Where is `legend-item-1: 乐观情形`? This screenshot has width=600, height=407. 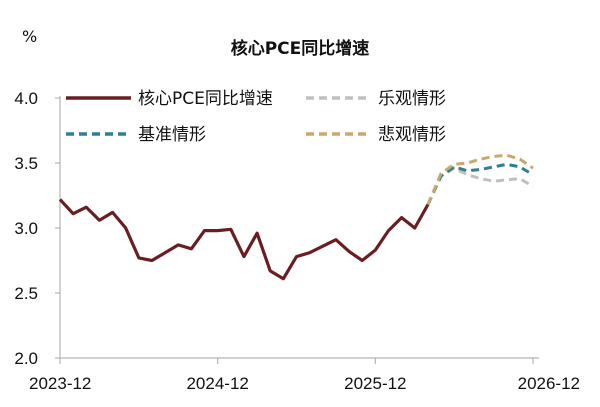
legend-item-1: 乐观情形 is located at coordinates (376, 99).